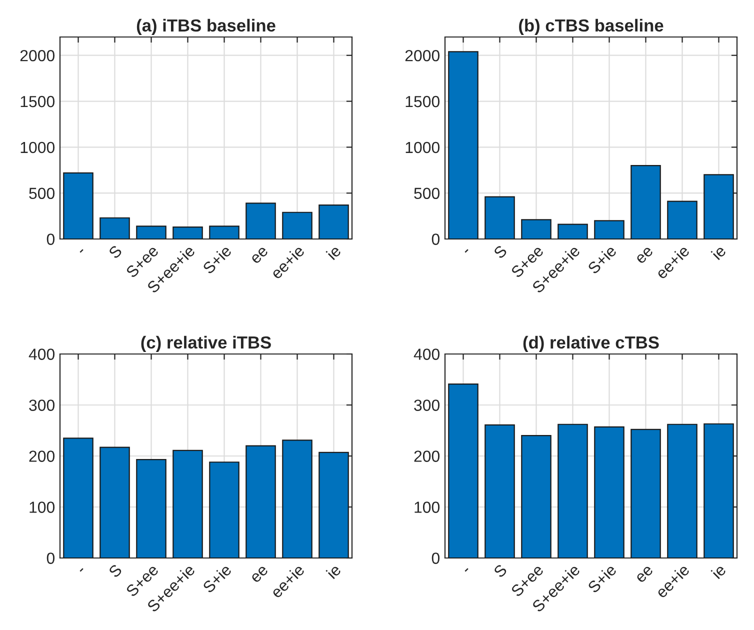  What do you see at coordinates (591, 27) in the screenshot?
I see `chart-title: (b) cTBS baseline` at bounding box center [591, 27].